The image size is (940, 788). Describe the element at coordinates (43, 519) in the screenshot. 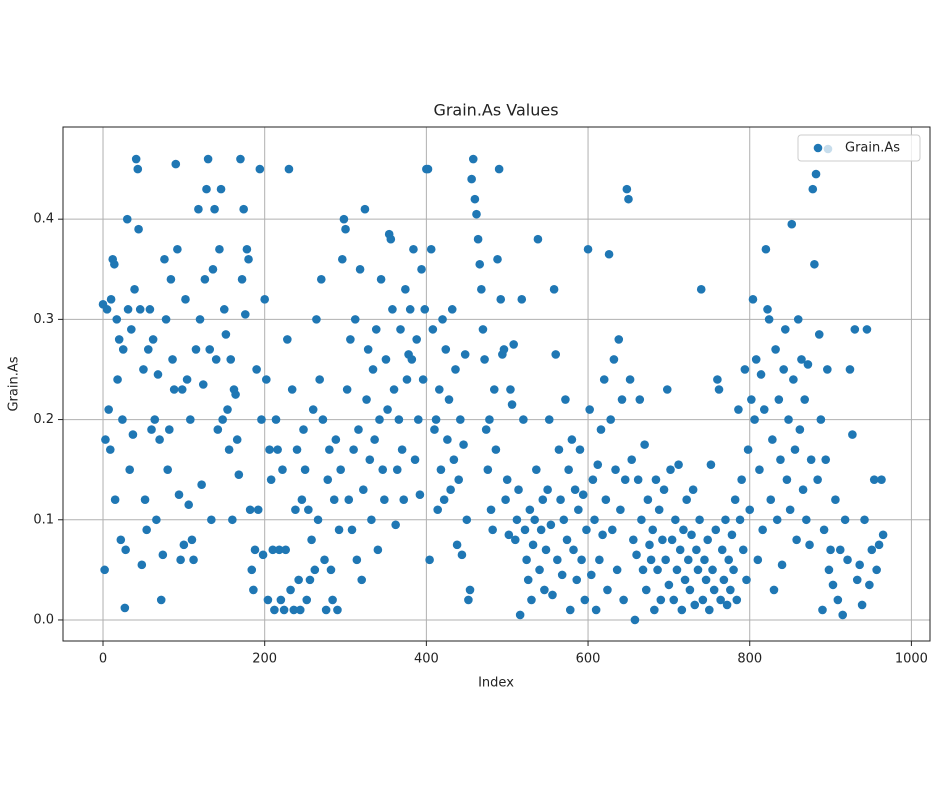

I see `y-tick-label: 0.1` at that location.